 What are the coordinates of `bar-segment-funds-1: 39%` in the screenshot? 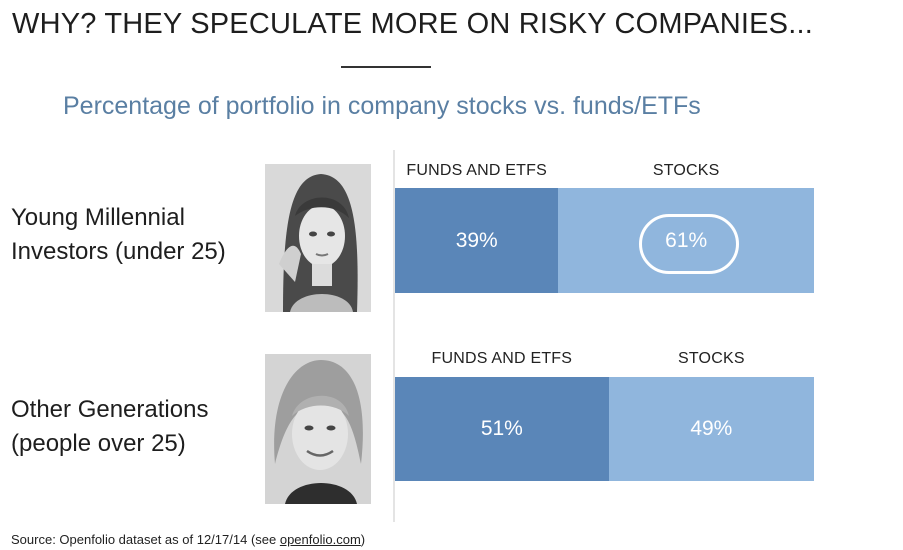 It's located at (477, 240).